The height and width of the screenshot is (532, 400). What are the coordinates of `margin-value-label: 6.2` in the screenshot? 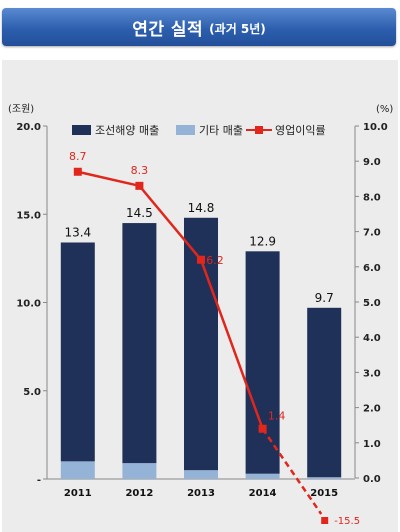 It's located at (215, 260).